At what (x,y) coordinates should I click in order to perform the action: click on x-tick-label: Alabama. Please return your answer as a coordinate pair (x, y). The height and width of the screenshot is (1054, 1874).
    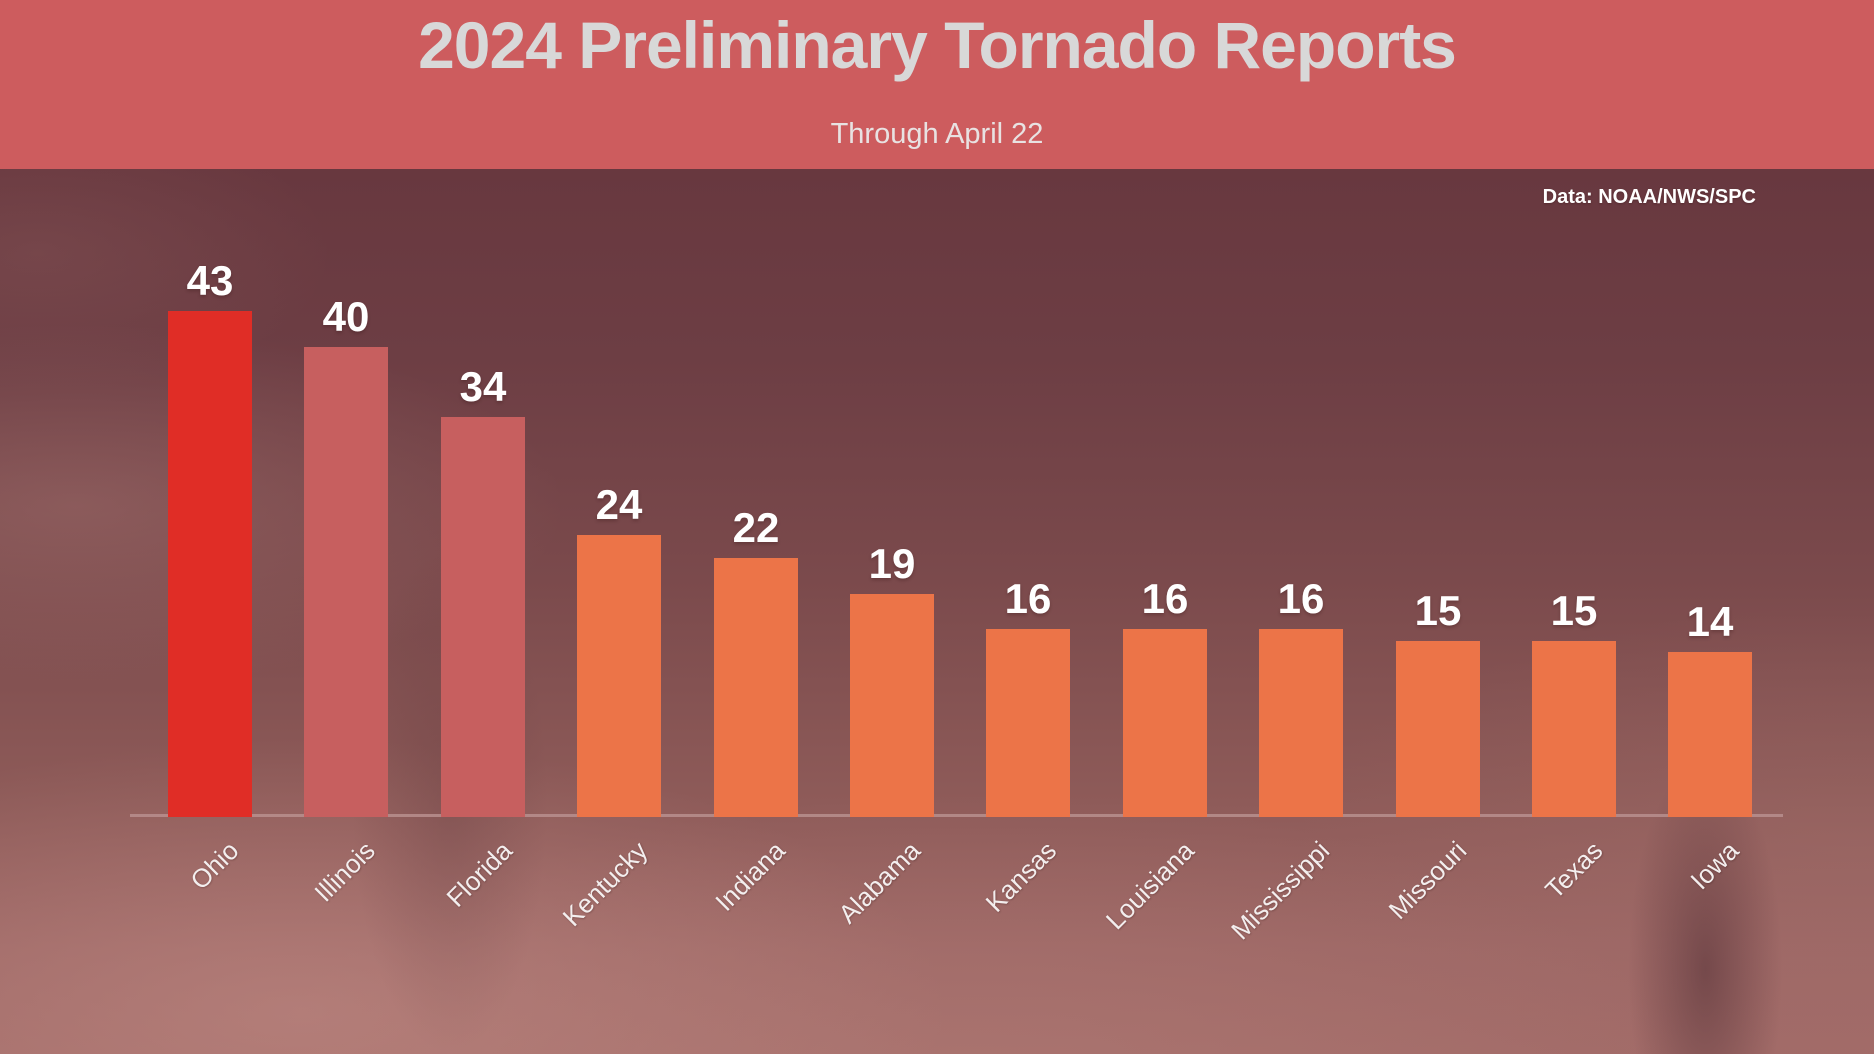
    Looking at the image, I should click on (879, 882).